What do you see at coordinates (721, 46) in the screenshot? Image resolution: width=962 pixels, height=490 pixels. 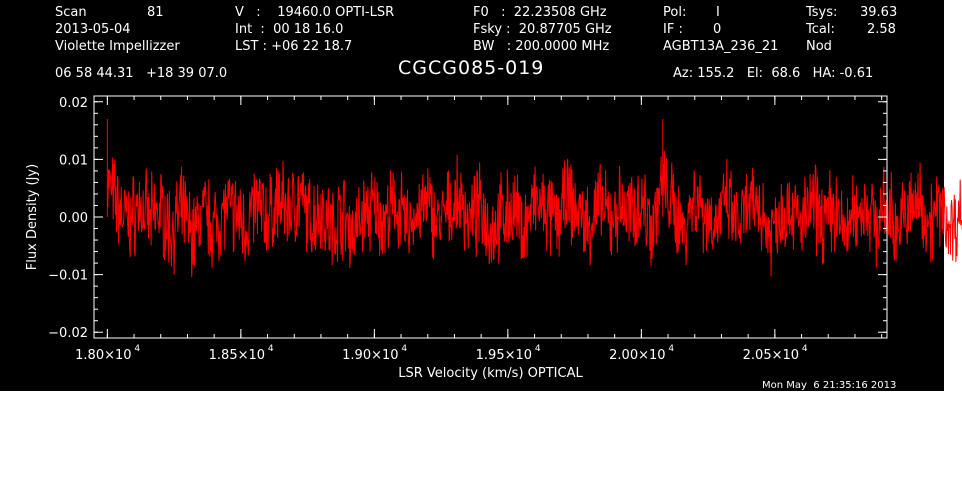 I see `project-text: AGBT13A_236_21` at bounding box center [721, 46].